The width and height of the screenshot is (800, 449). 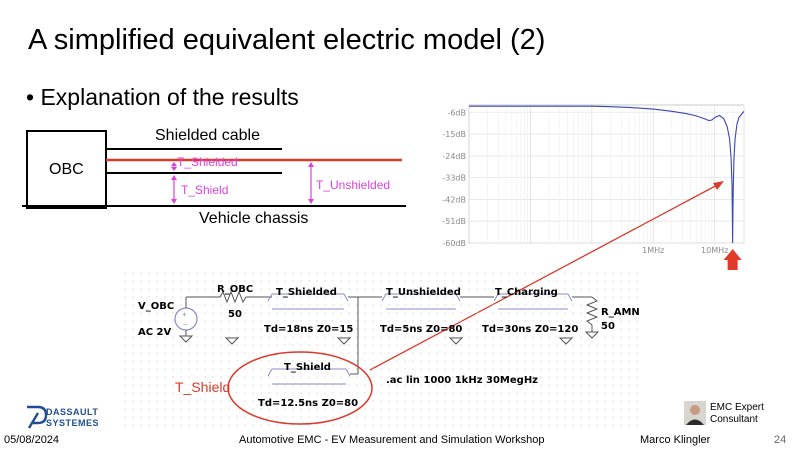 What do you see at coordinates (732, 254) in the screenshot?
I see `red-arrow-head` at bounding box center [732, 254].